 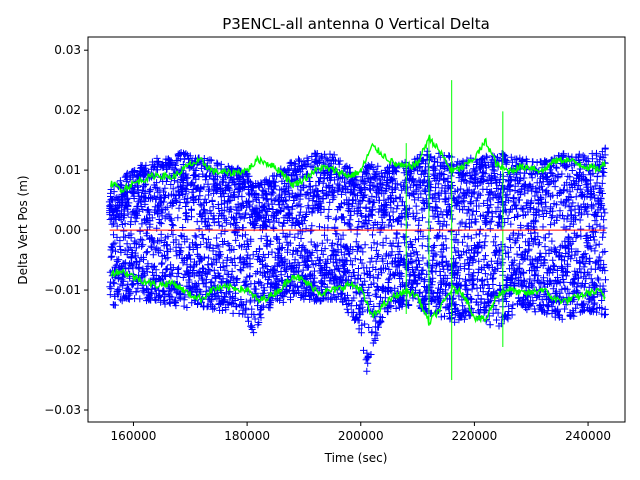 I want to click on x-tick-label: 220000, so click(x=475, y=436).